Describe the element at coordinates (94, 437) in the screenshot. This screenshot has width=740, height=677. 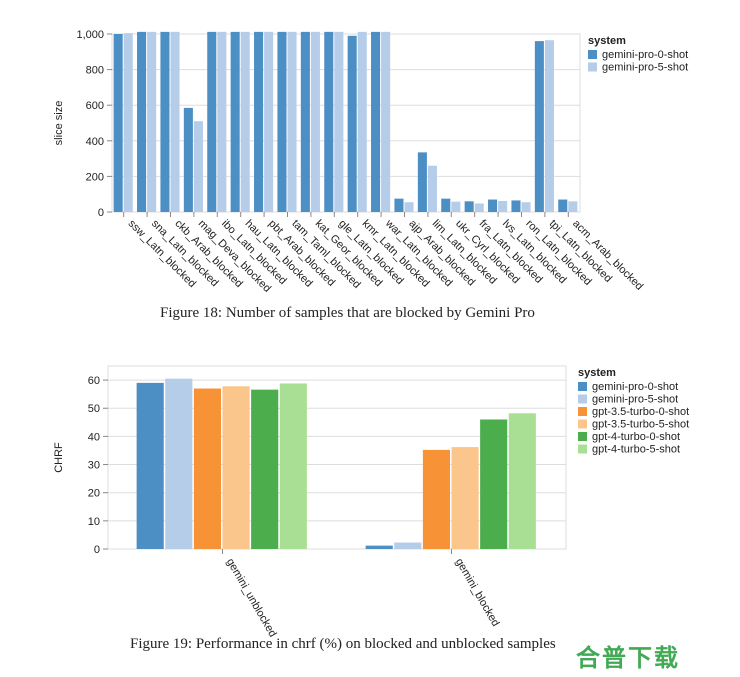
I see `y-tick-label: 40` at that location.